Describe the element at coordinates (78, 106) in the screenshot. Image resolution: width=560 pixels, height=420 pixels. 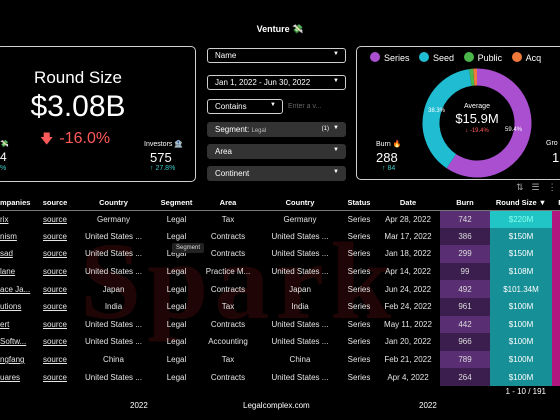
I see `kpi-value: $3.08B` at that location.